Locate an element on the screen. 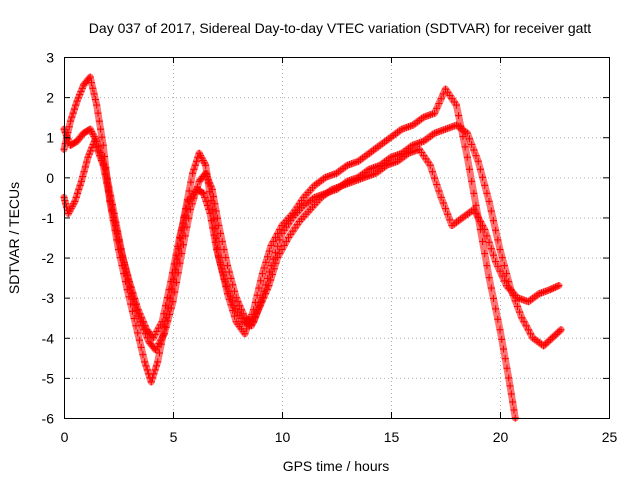 The height and width of the screenshot is (480, 640). y-tick-label: 3 is located at coordinates (50, 58).